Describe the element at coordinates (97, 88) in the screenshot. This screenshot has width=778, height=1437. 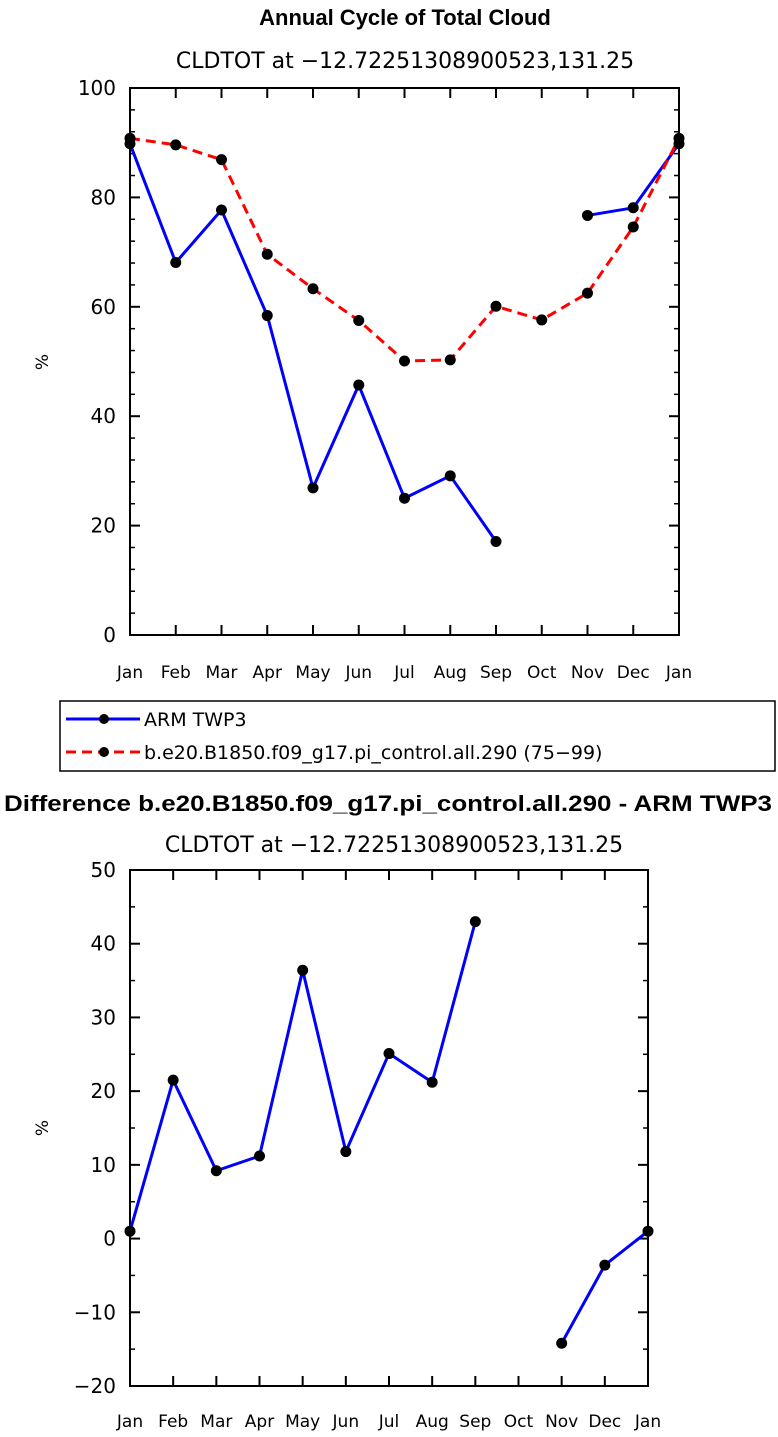
I see `y-tick-label: 100` at that location.